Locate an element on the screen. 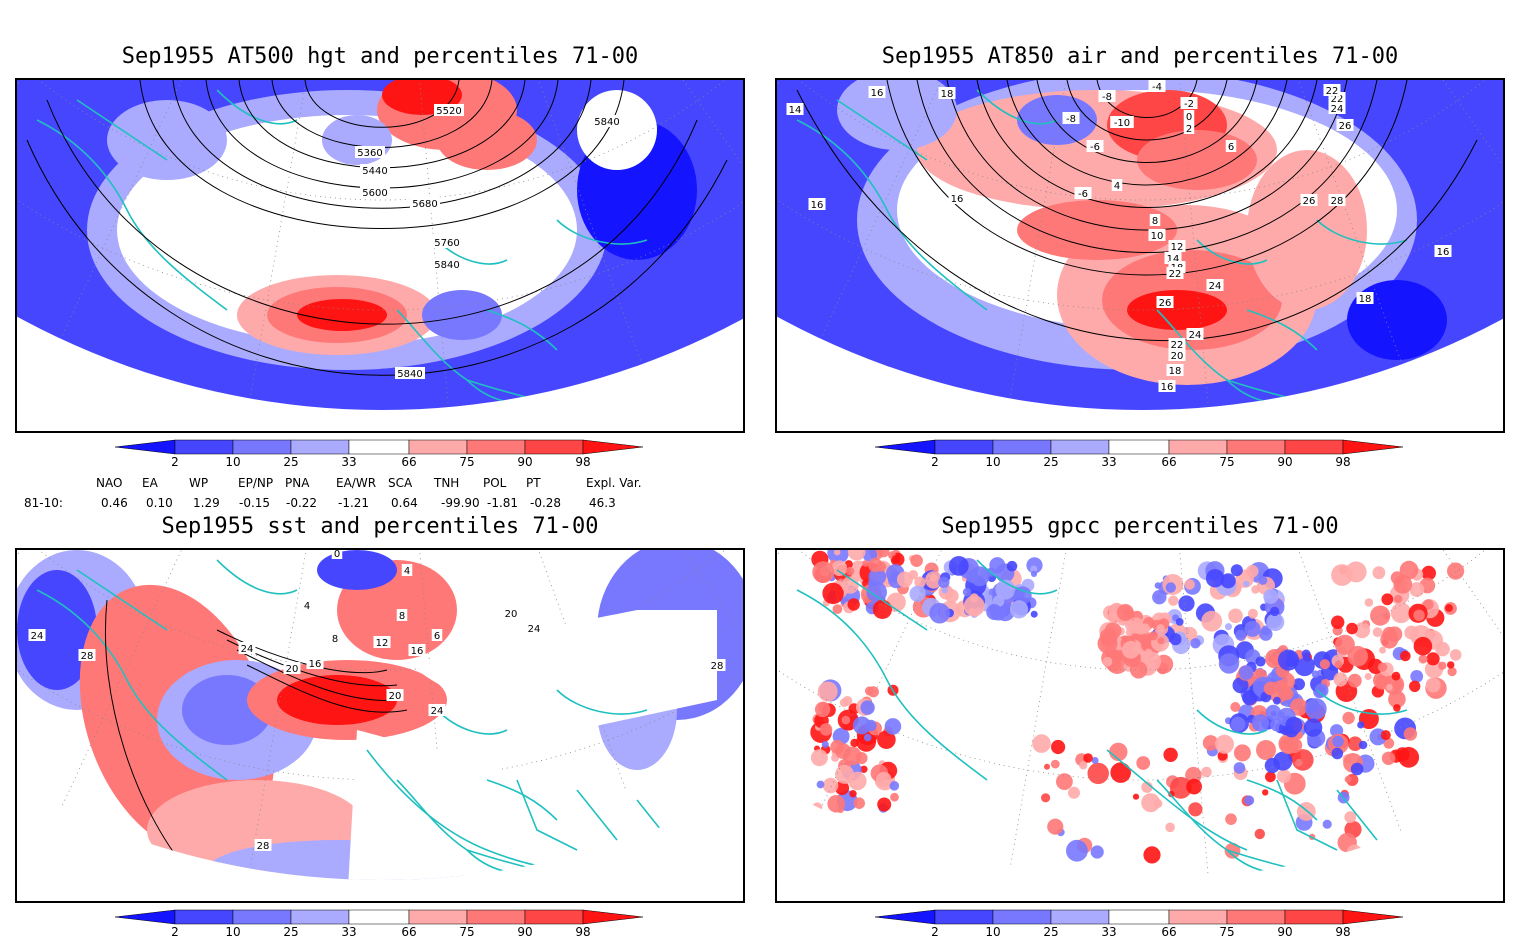 The width and height of the screenshot is (1520, 940). index-header: EP/NP is located at coordinates (256, 483).